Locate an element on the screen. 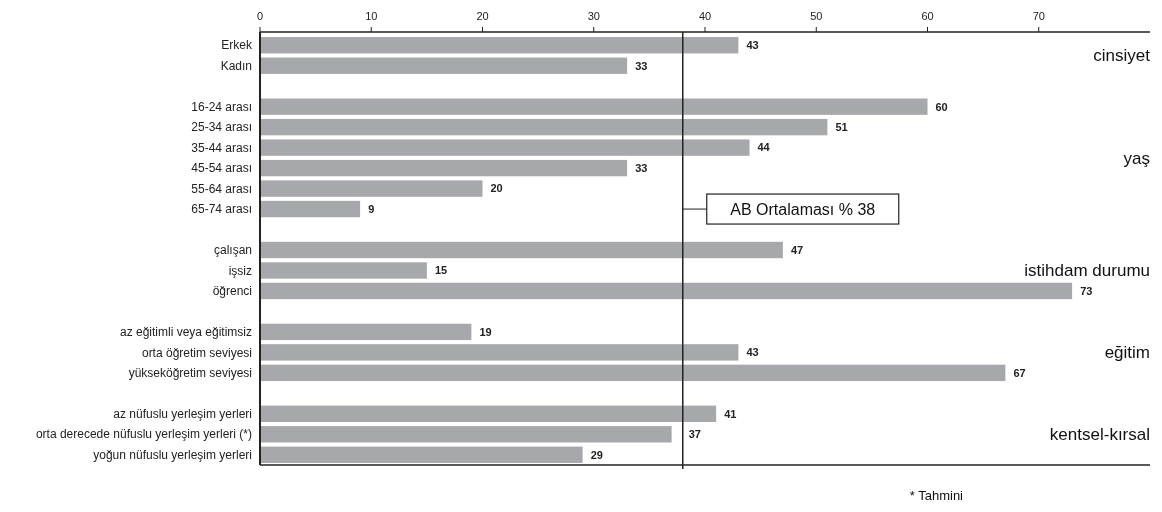 Image resolution: width=1162 pixels, height=512 pixels. data-label: 19 is located at coordinates (485, 331).